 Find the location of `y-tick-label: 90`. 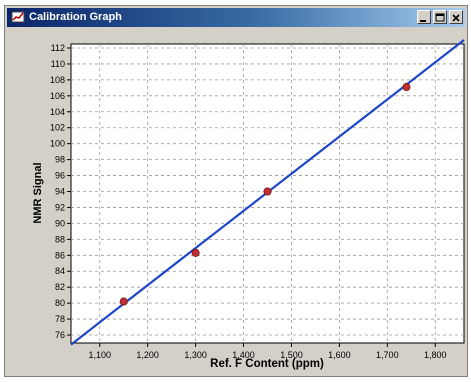

y-tick-label: 90 is located at coordinates (60, 223).